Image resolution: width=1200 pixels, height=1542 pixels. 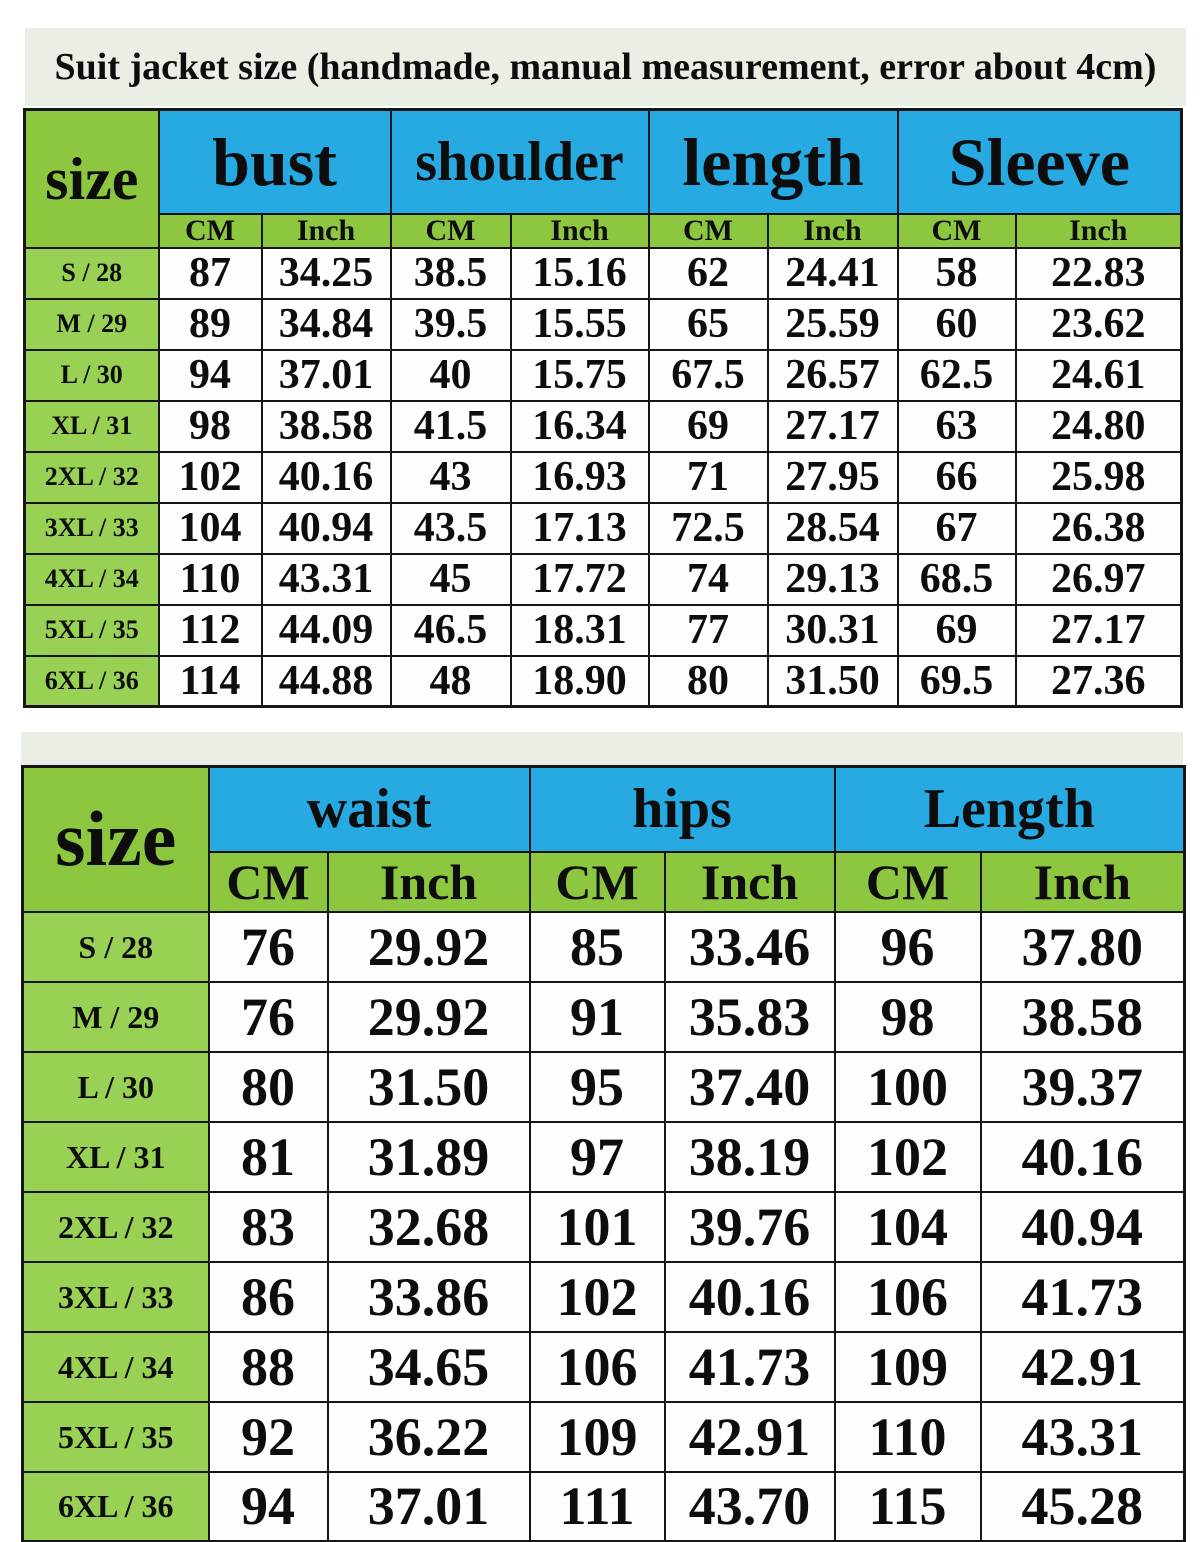 I want to click on value-cell: 63, so click(x=956, y=426).